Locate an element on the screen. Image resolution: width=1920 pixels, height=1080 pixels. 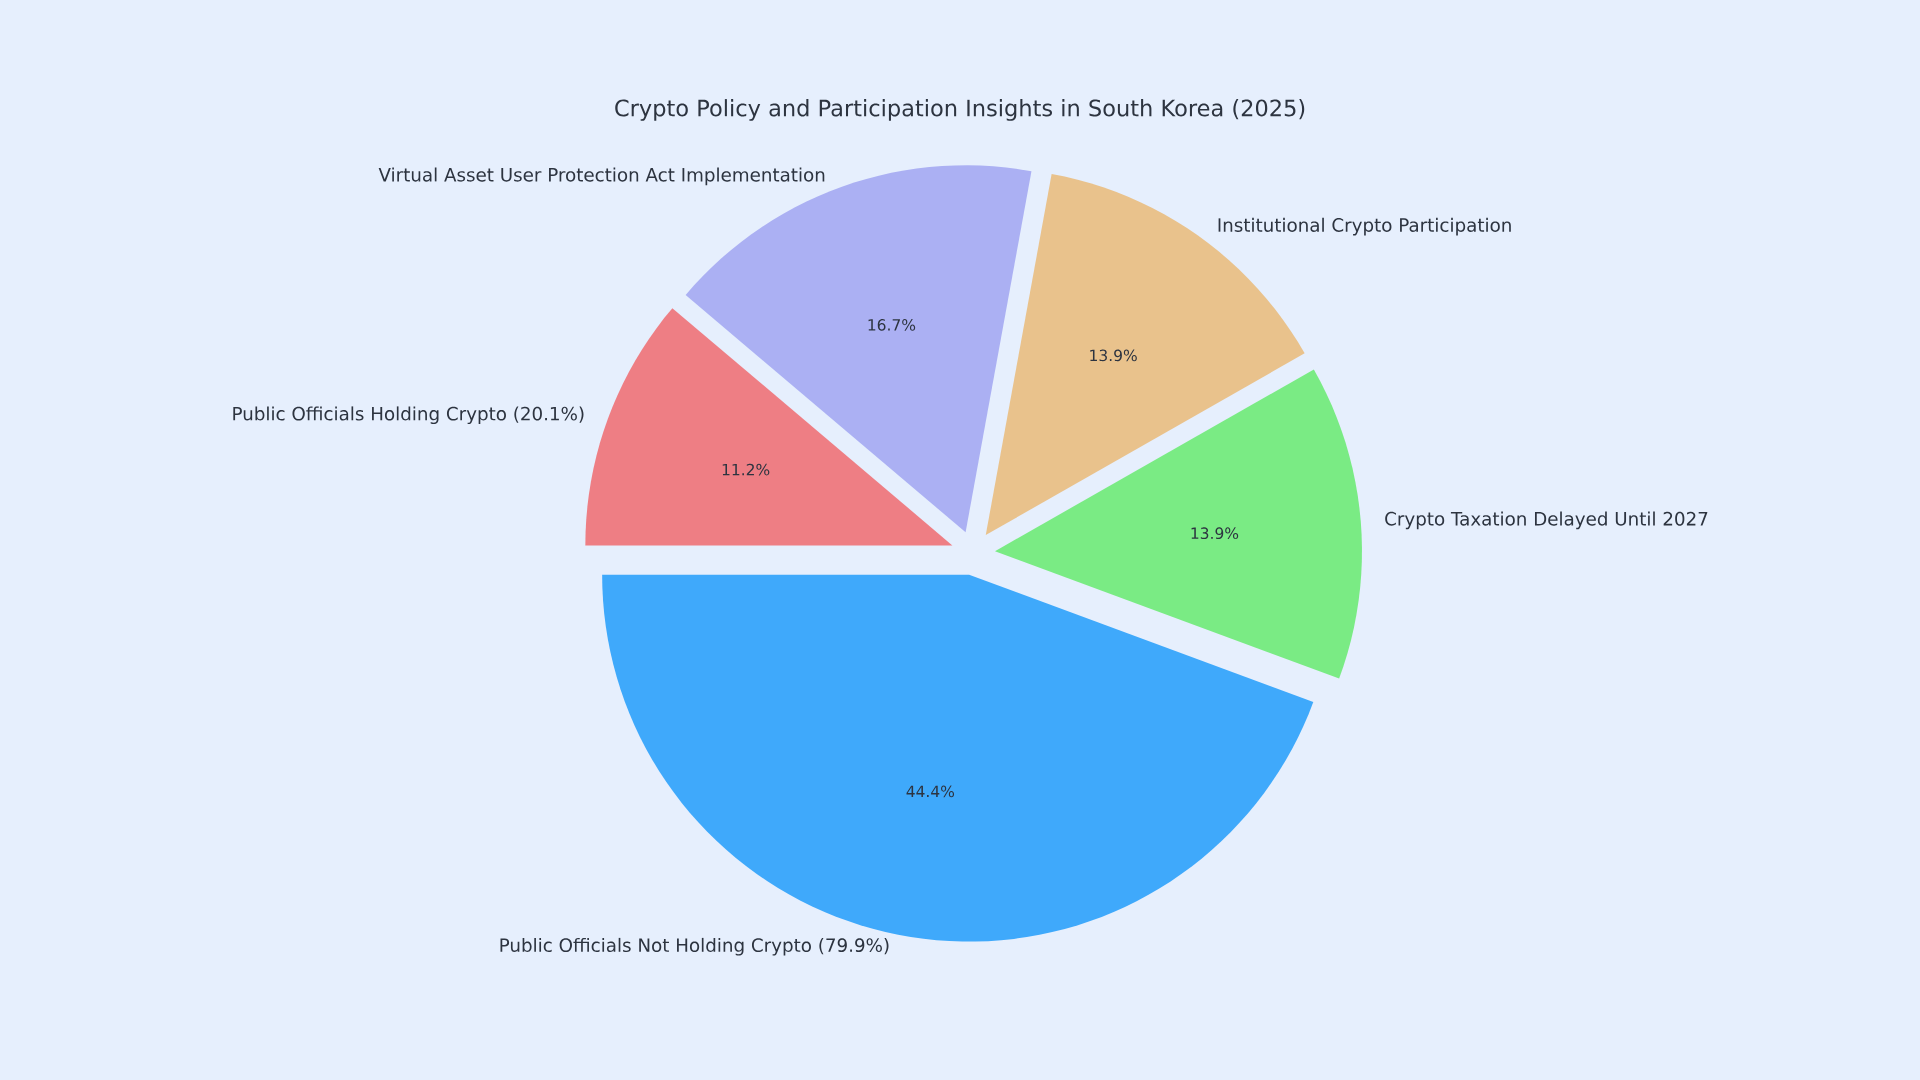
data-label: 11.2% is located at coordinates (746, 469).